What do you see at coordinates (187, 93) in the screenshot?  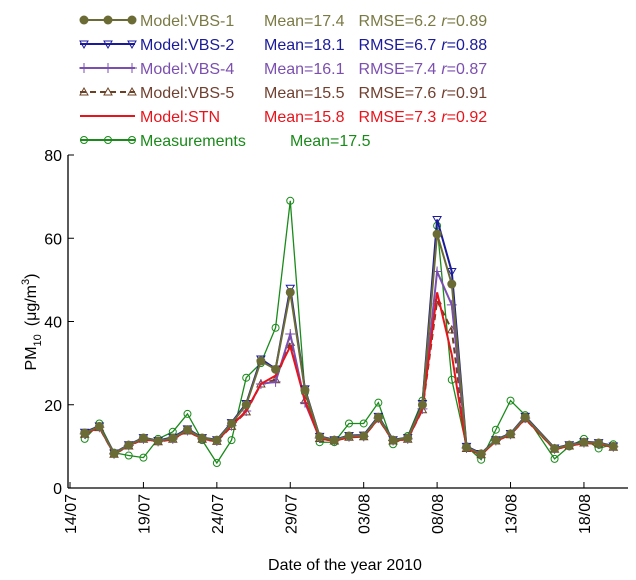 I see `legend-name: Model:VBS-5` at bounding box center [187, 93].